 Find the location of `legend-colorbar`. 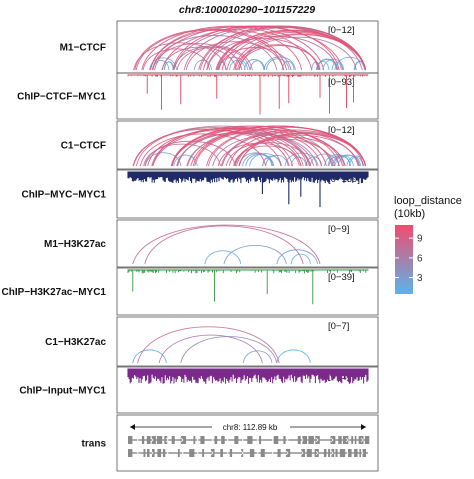

legend-colorbar is located at coordinates (404, 259).